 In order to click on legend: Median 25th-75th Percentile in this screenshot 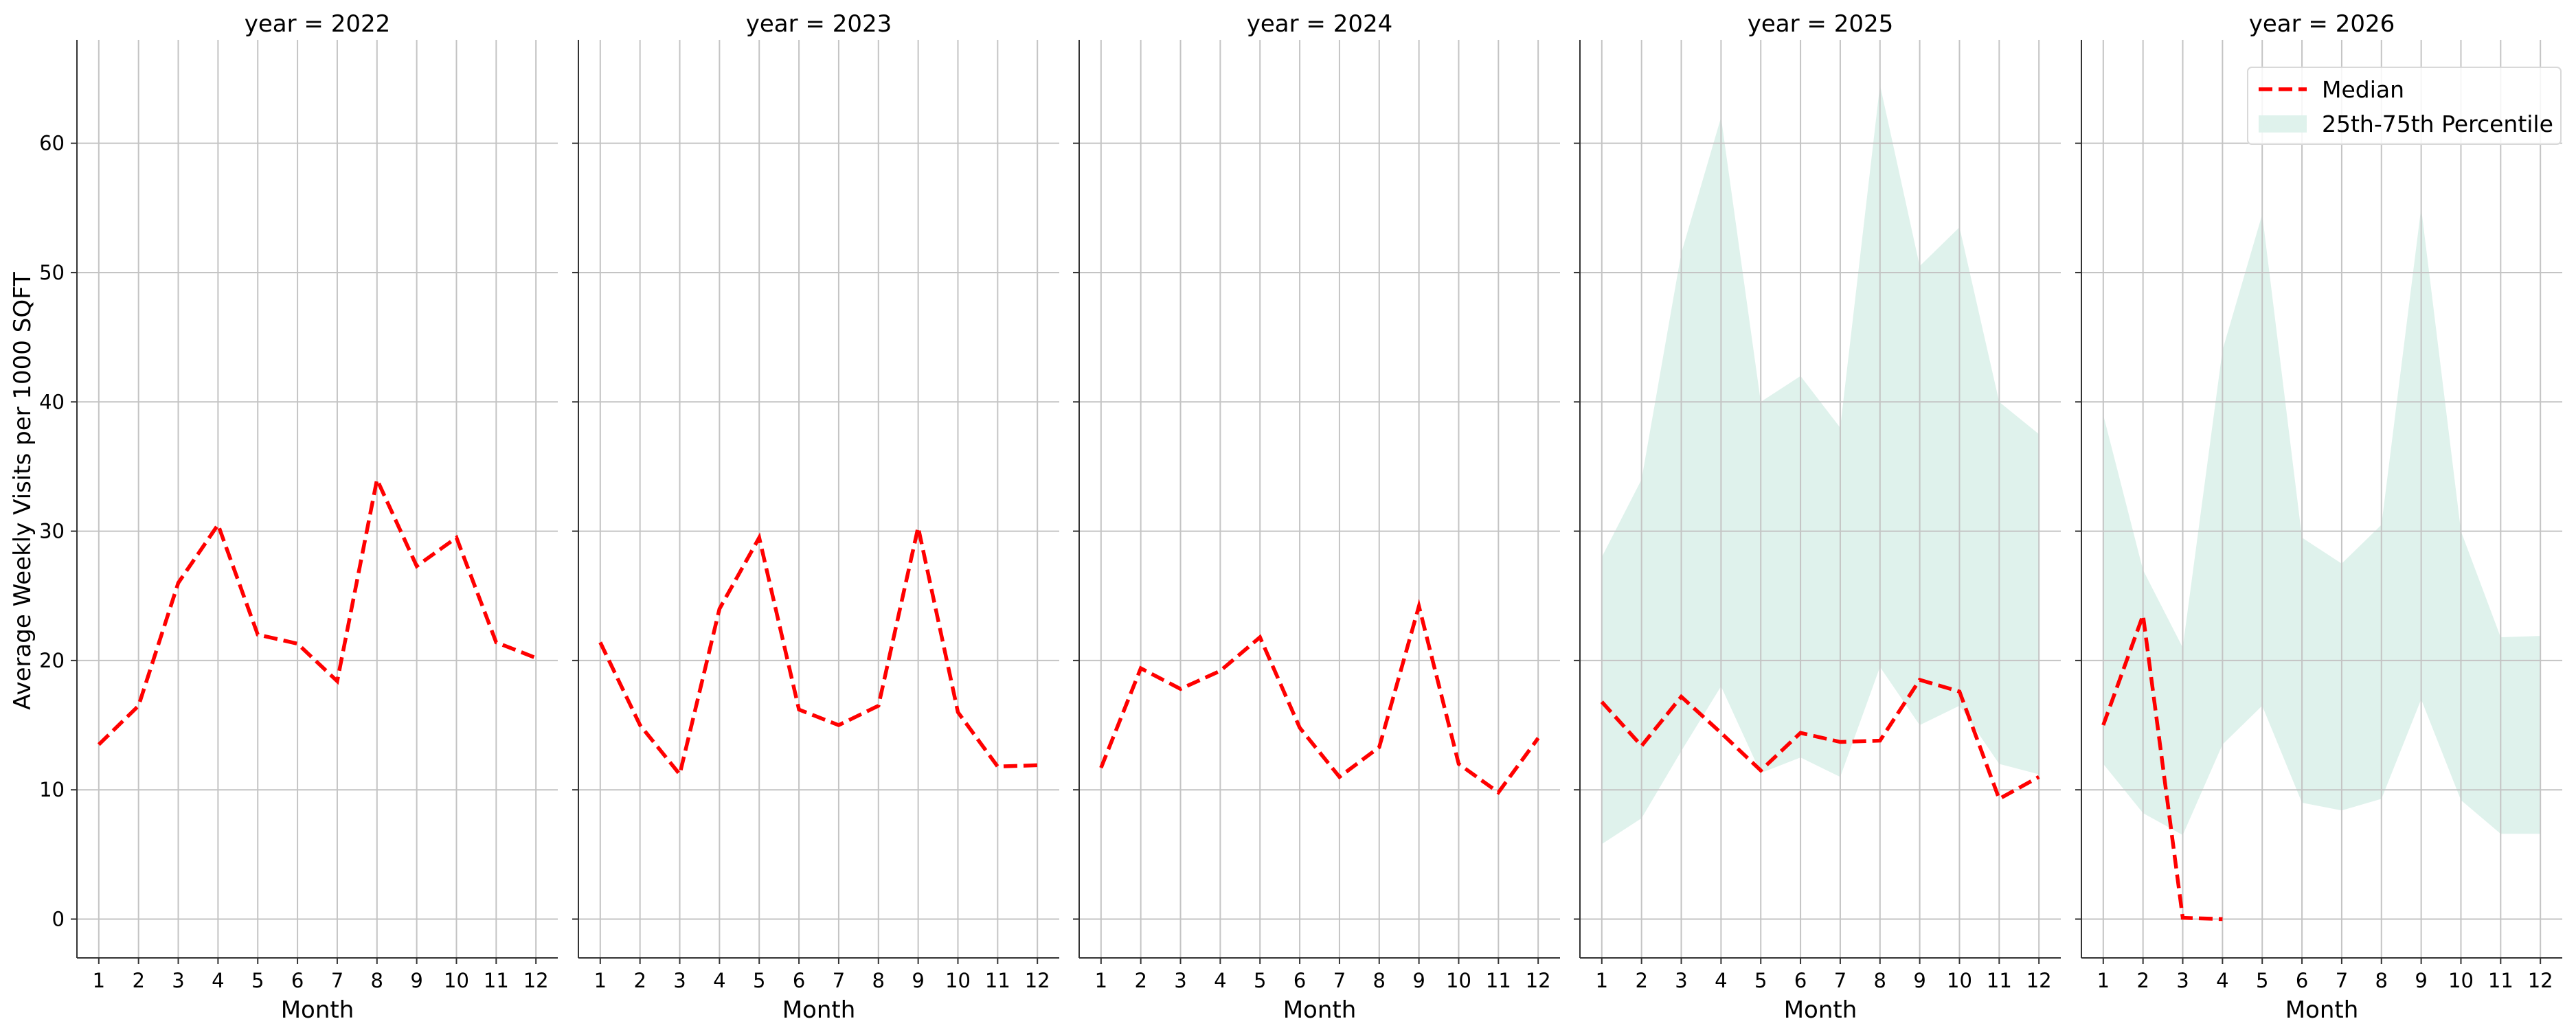, I will do `click(2404, 106)`.